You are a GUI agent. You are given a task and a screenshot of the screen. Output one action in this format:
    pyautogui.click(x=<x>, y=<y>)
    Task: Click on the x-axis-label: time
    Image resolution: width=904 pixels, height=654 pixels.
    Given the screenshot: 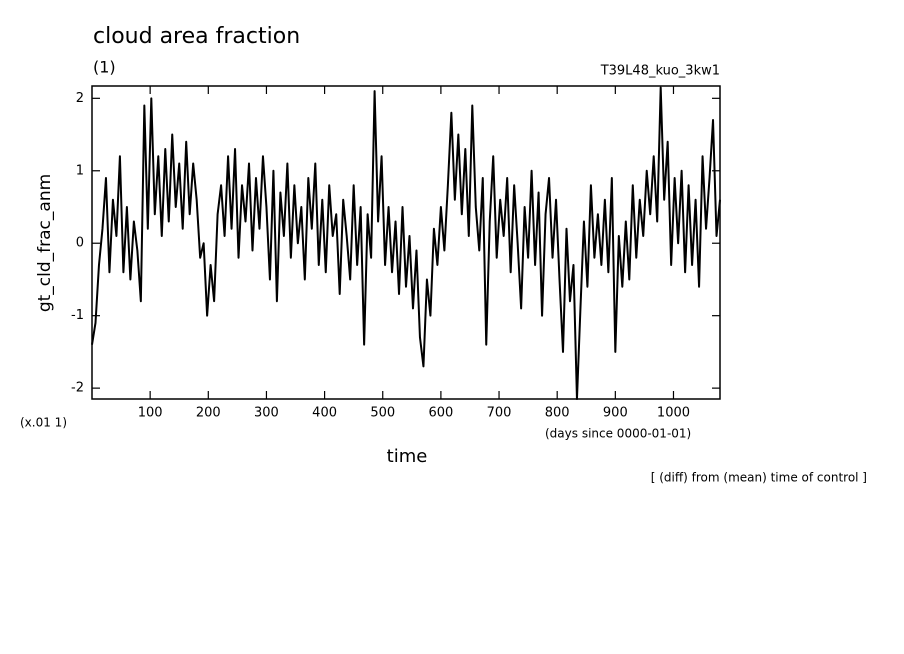 What is the action you would take?
    pyautogui.click(x=407, y=456)
    